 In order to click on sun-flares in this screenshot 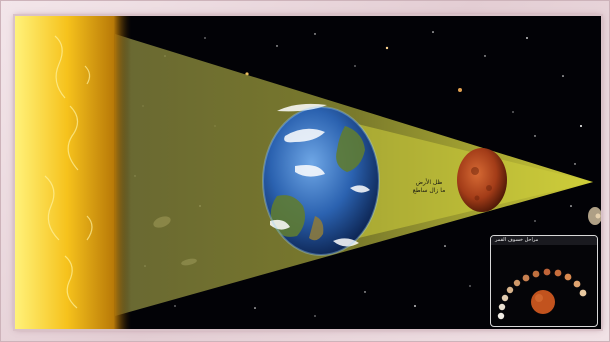, I will do `click(68, 172)`.